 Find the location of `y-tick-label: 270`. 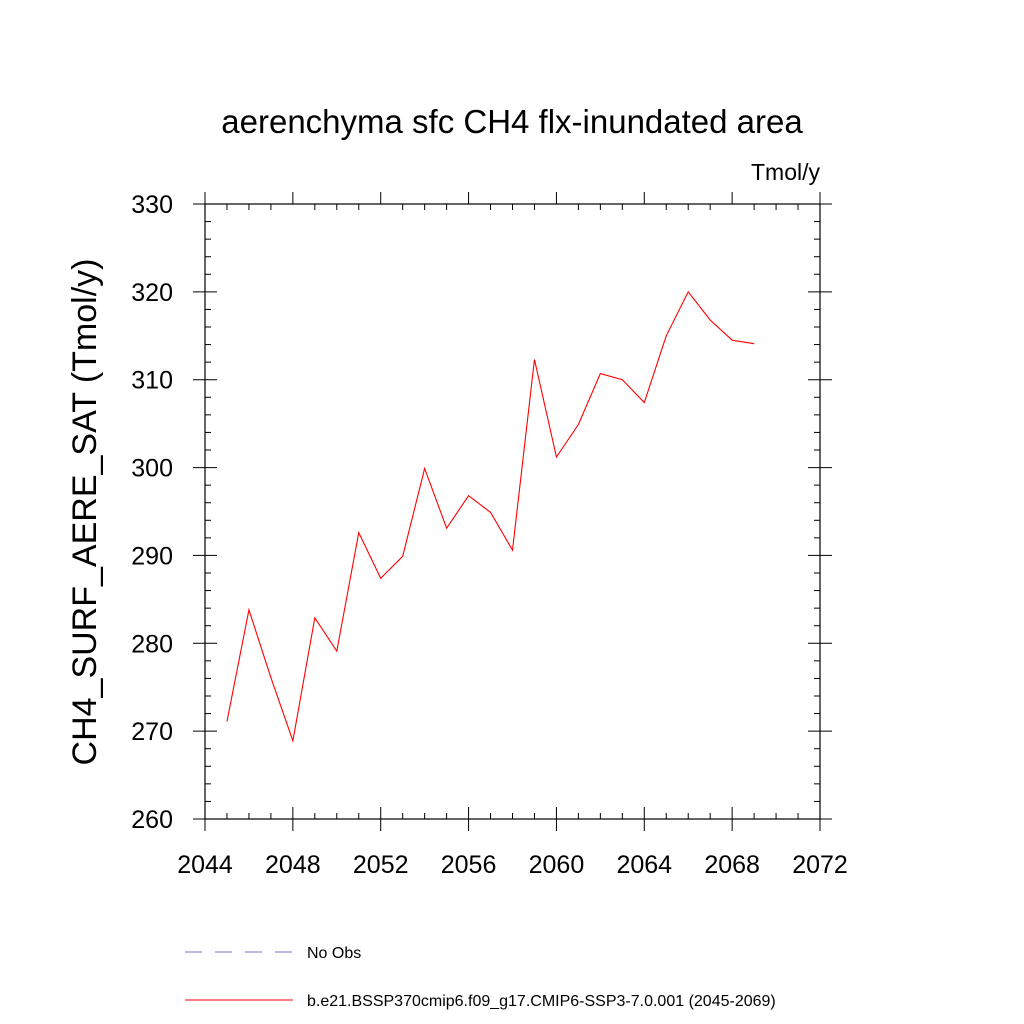

y-tick-label: 270 is located at coordinates (152, 732).